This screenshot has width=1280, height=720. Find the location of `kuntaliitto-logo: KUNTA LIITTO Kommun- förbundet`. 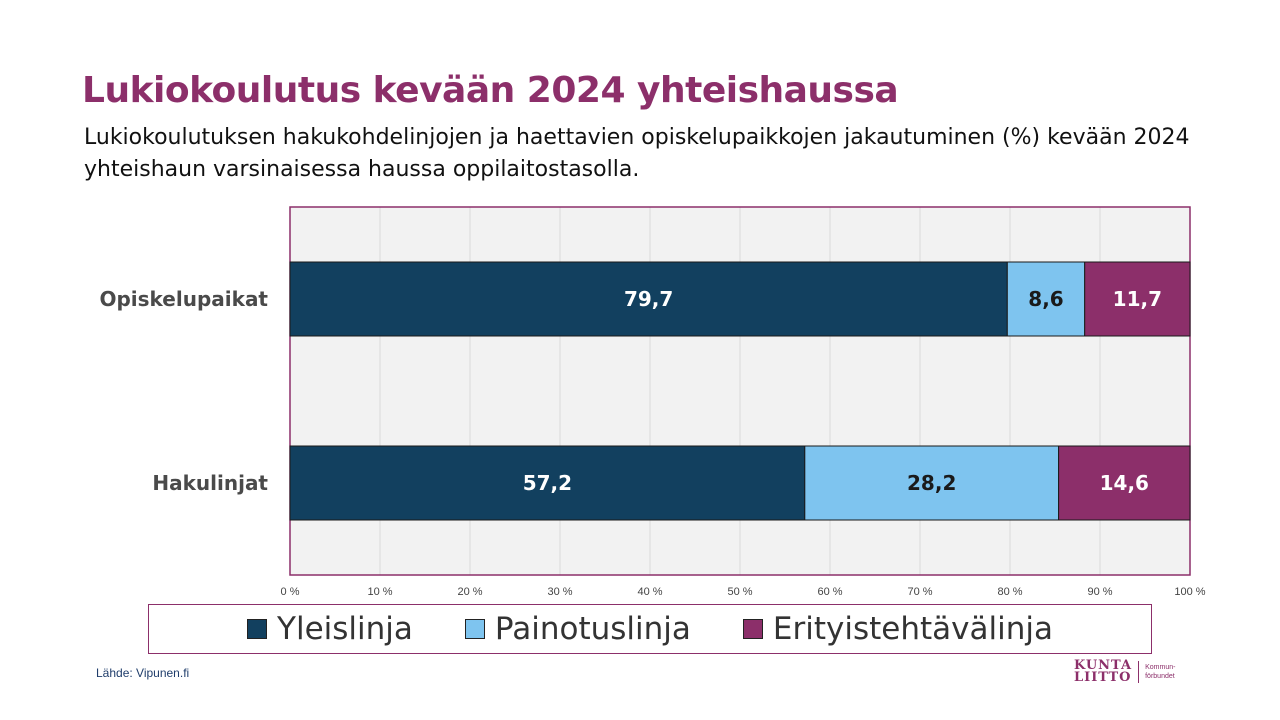

kuntaliitto-logo: KUNTA LIITTO Kommun- förbundet is located at coordinates (1124, 671).